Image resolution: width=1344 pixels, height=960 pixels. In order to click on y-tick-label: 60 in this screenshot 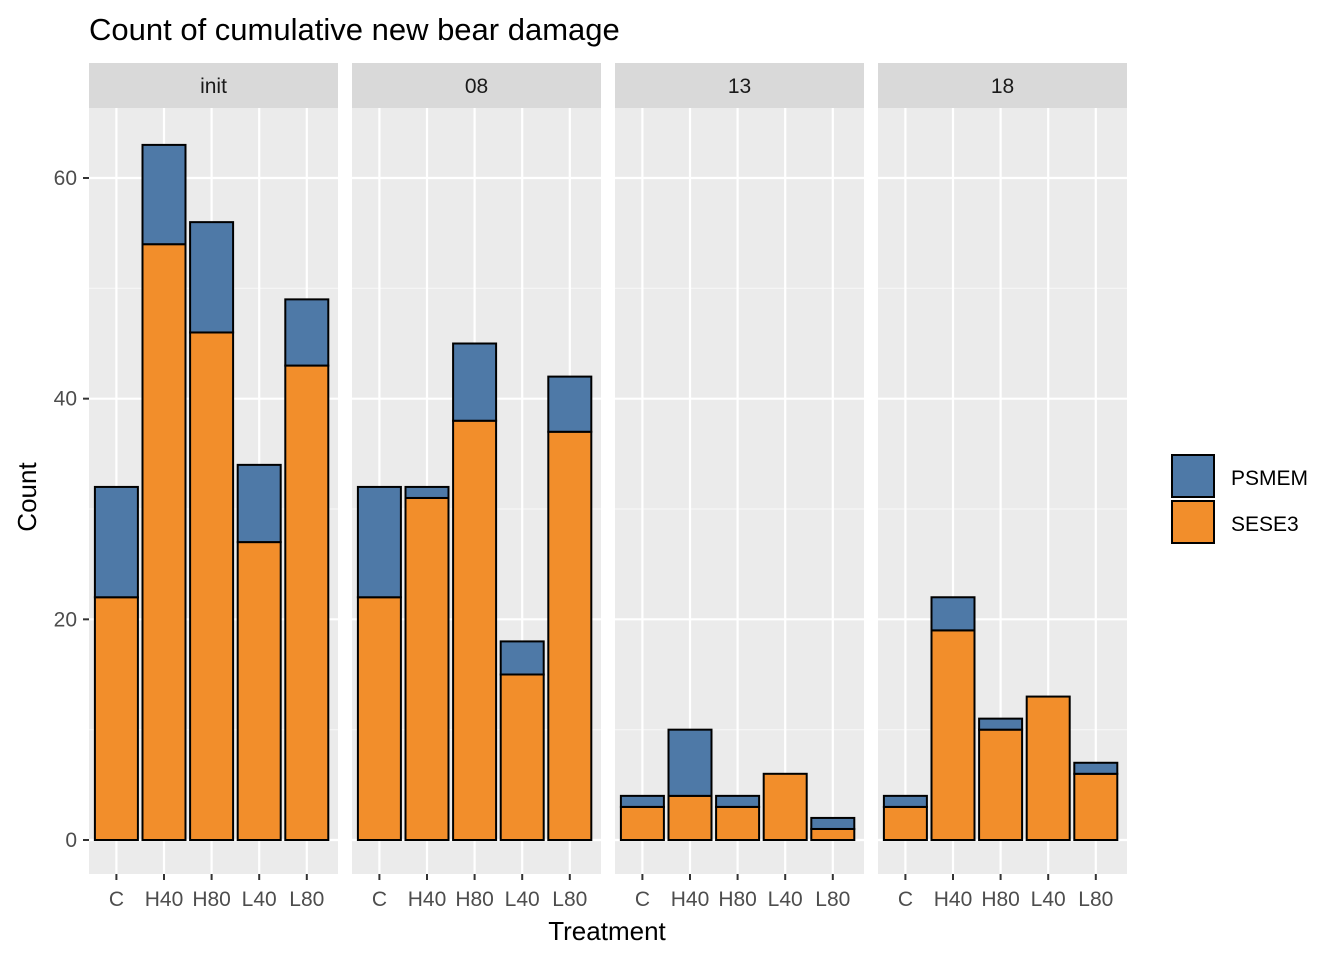, I will do `click(65, 178)`.